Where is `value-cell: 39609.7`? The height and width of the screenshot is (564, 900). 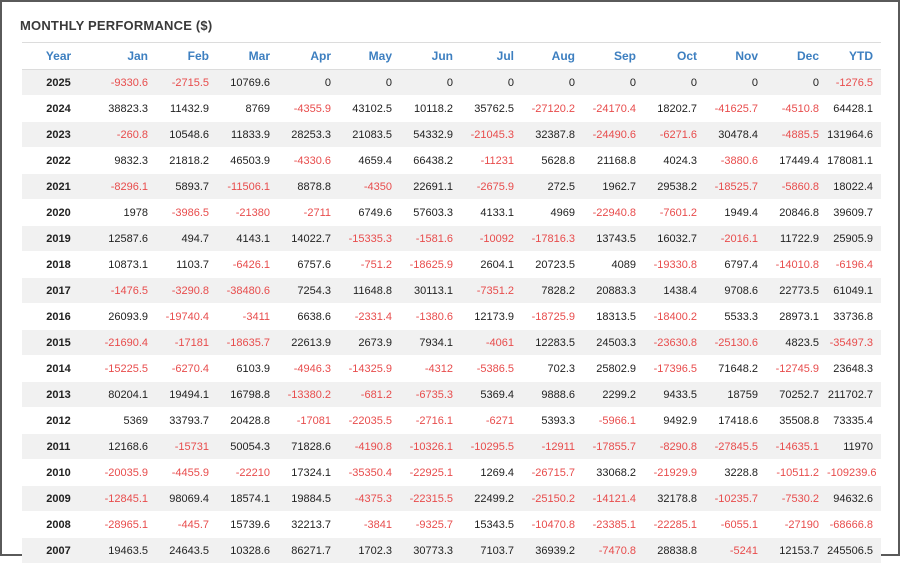 value-cell: 39609.7 is located at coordinates (854, 212).